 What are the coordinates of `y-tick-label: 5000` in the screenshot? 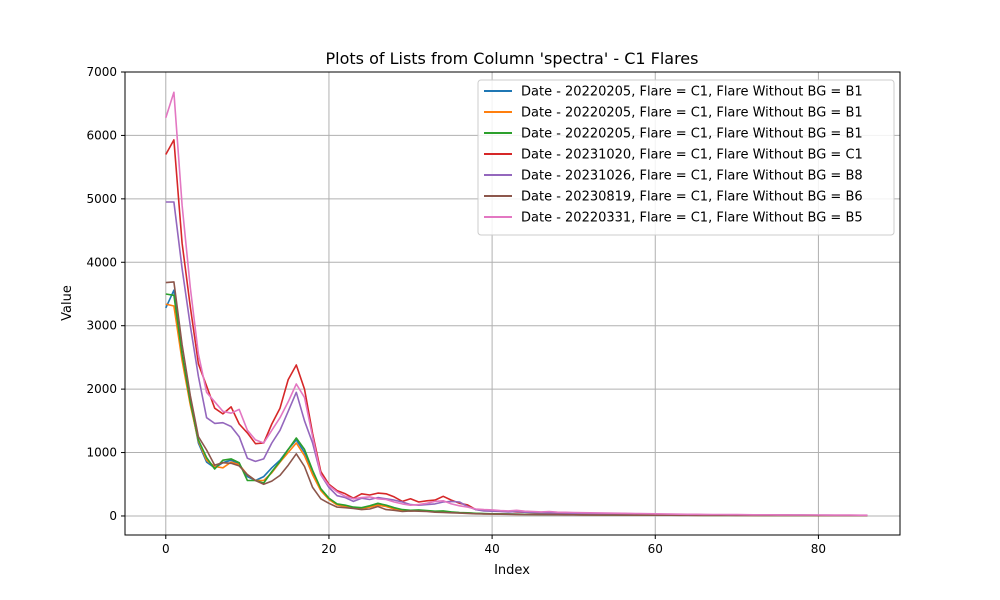 It's located at (101, 199).